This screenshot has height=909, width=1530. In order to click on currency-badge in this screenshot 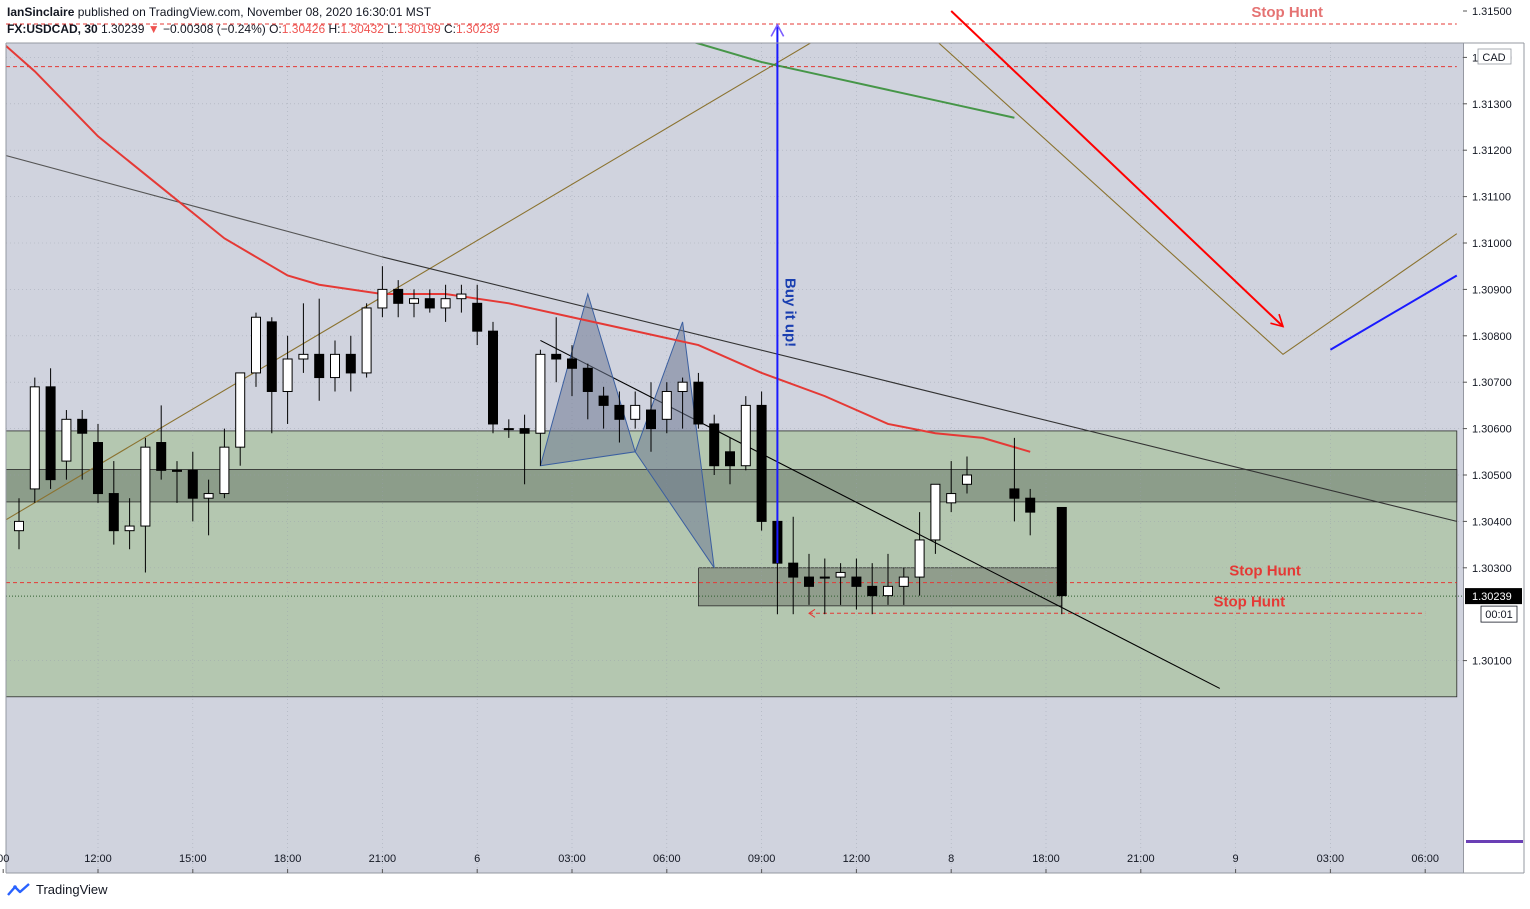, I will do `click(1494, 56)`.